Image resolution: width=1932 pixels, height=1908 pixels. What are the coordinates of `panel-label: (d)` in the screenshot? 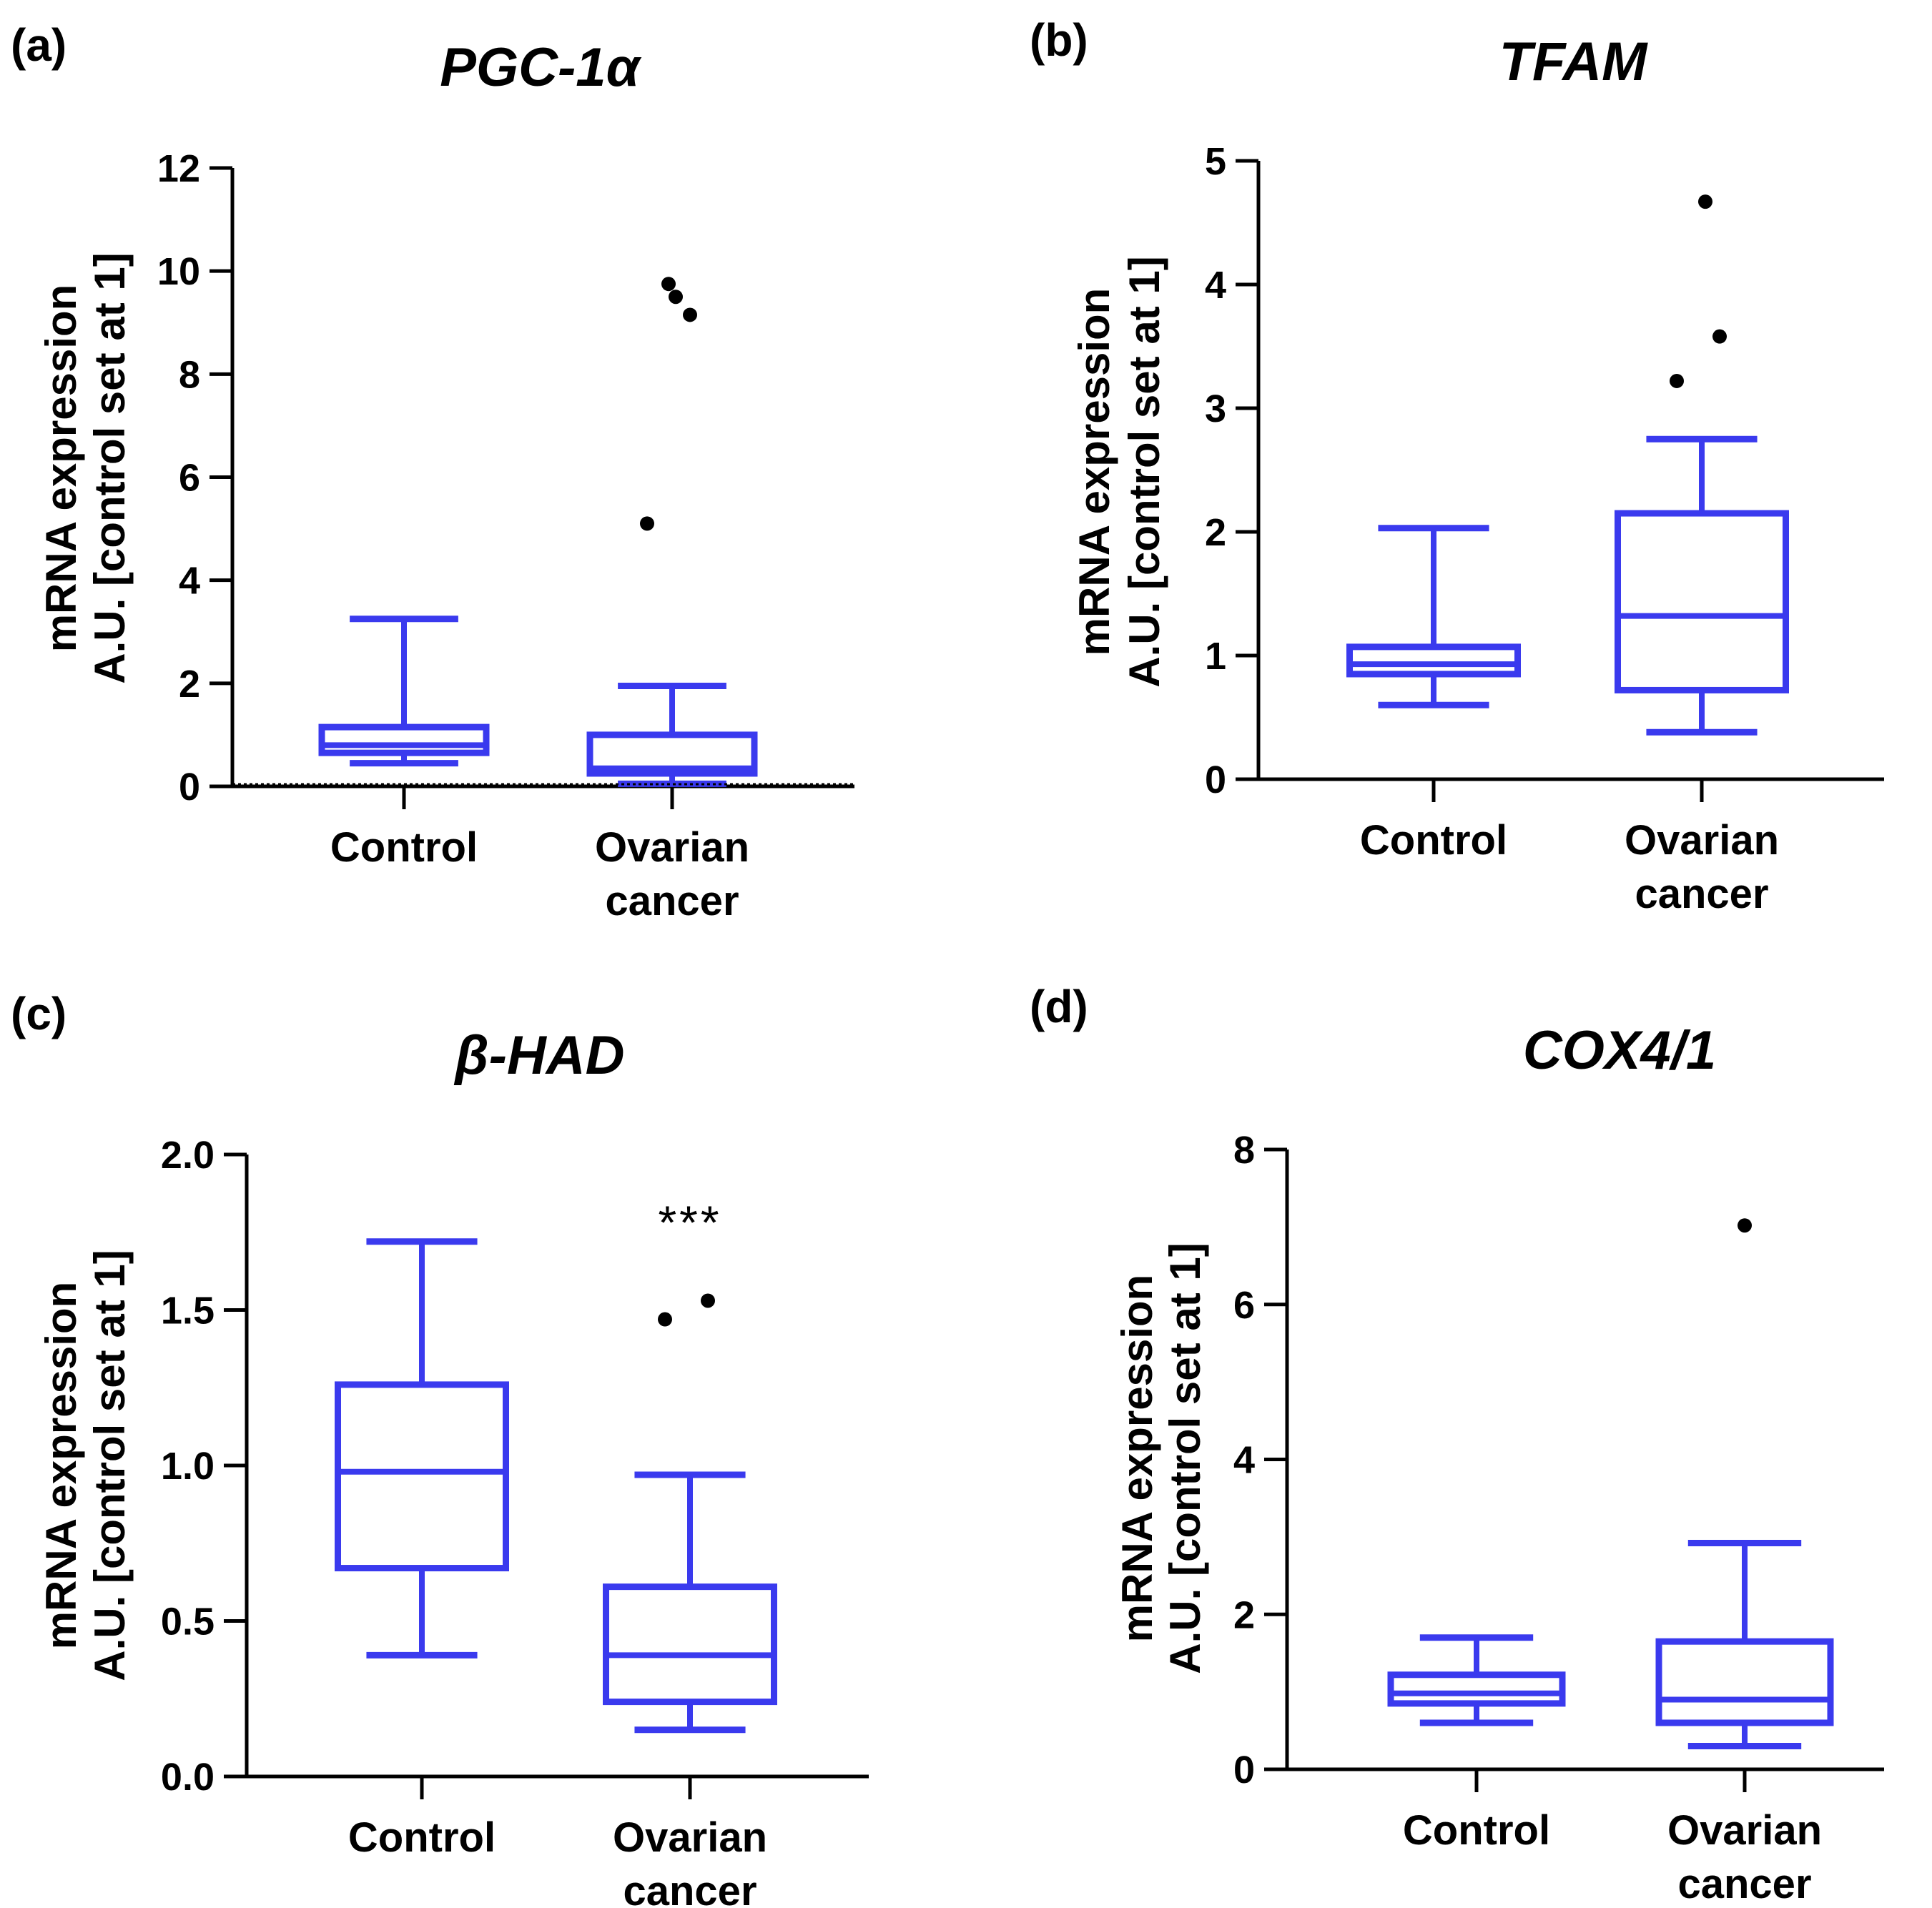 It's located at (1059, 1006).